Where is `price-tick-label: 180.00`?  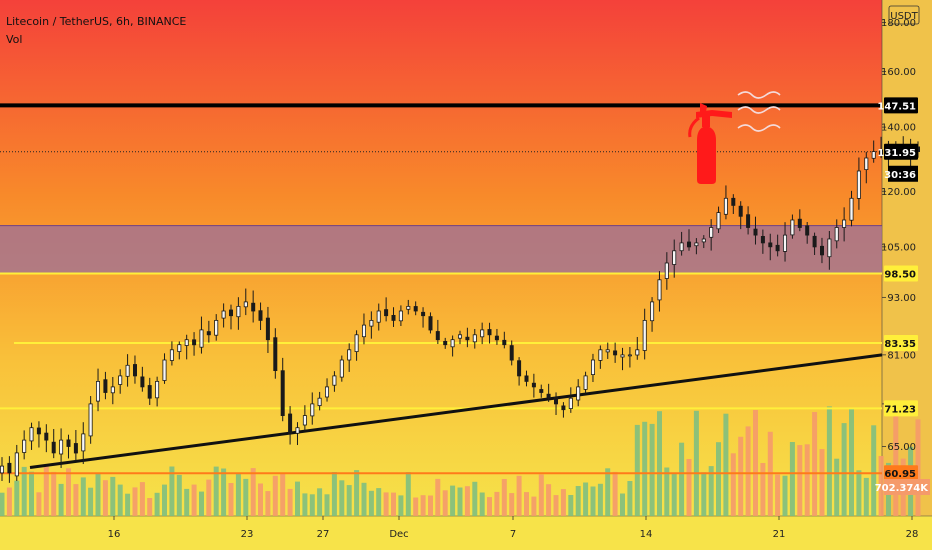 price-tick-label: 180.00 is located at coordinates (898, 23).